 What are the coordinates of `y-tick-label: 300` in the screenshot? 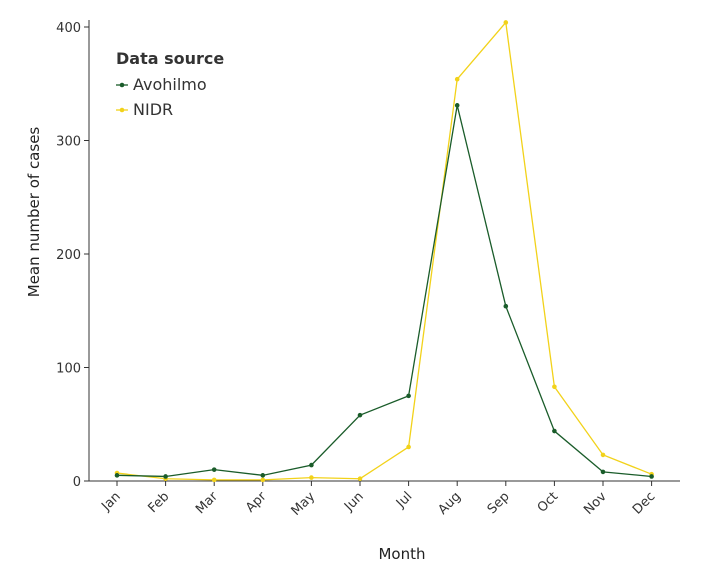 It's located at (68, 142).